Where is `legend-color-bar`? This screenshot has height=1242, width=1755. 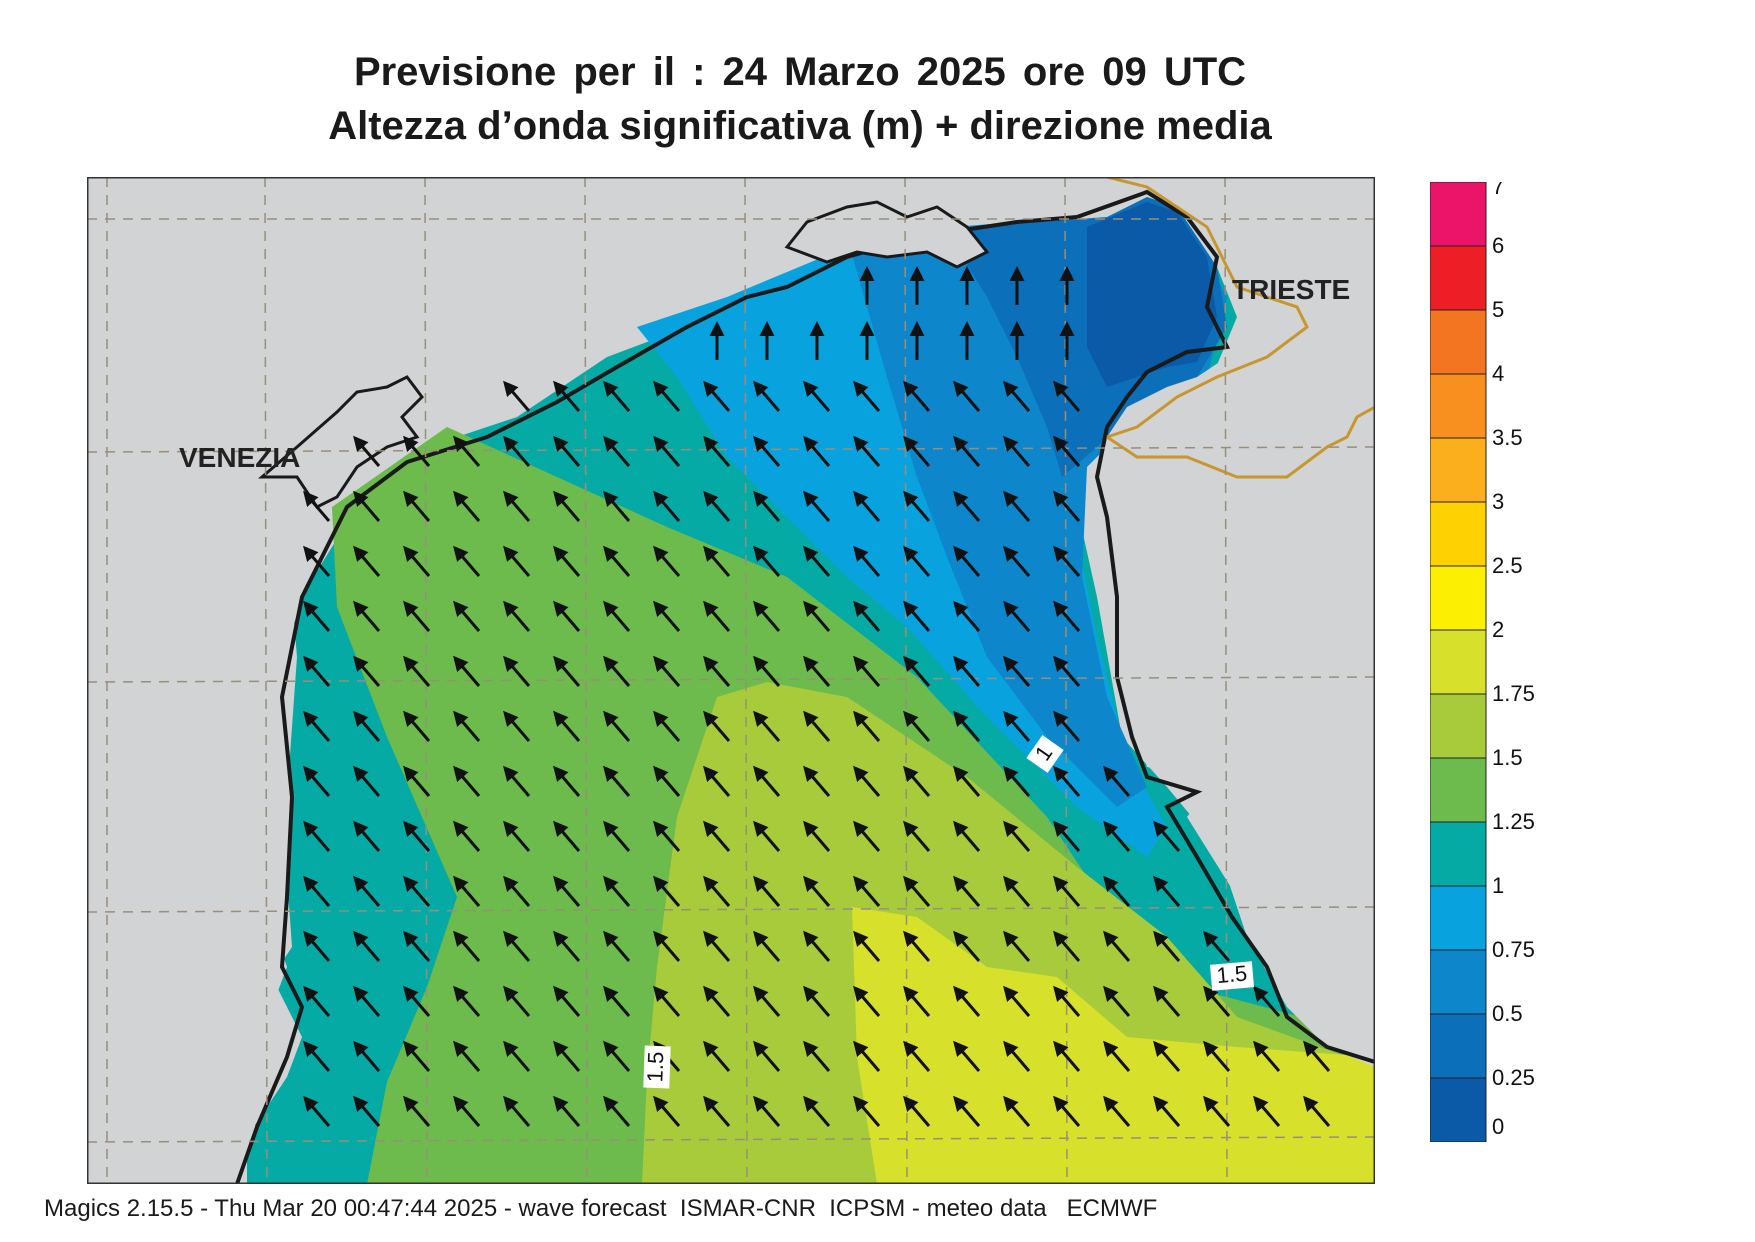
legend-color-bar is located at coordinates (1458, 662).